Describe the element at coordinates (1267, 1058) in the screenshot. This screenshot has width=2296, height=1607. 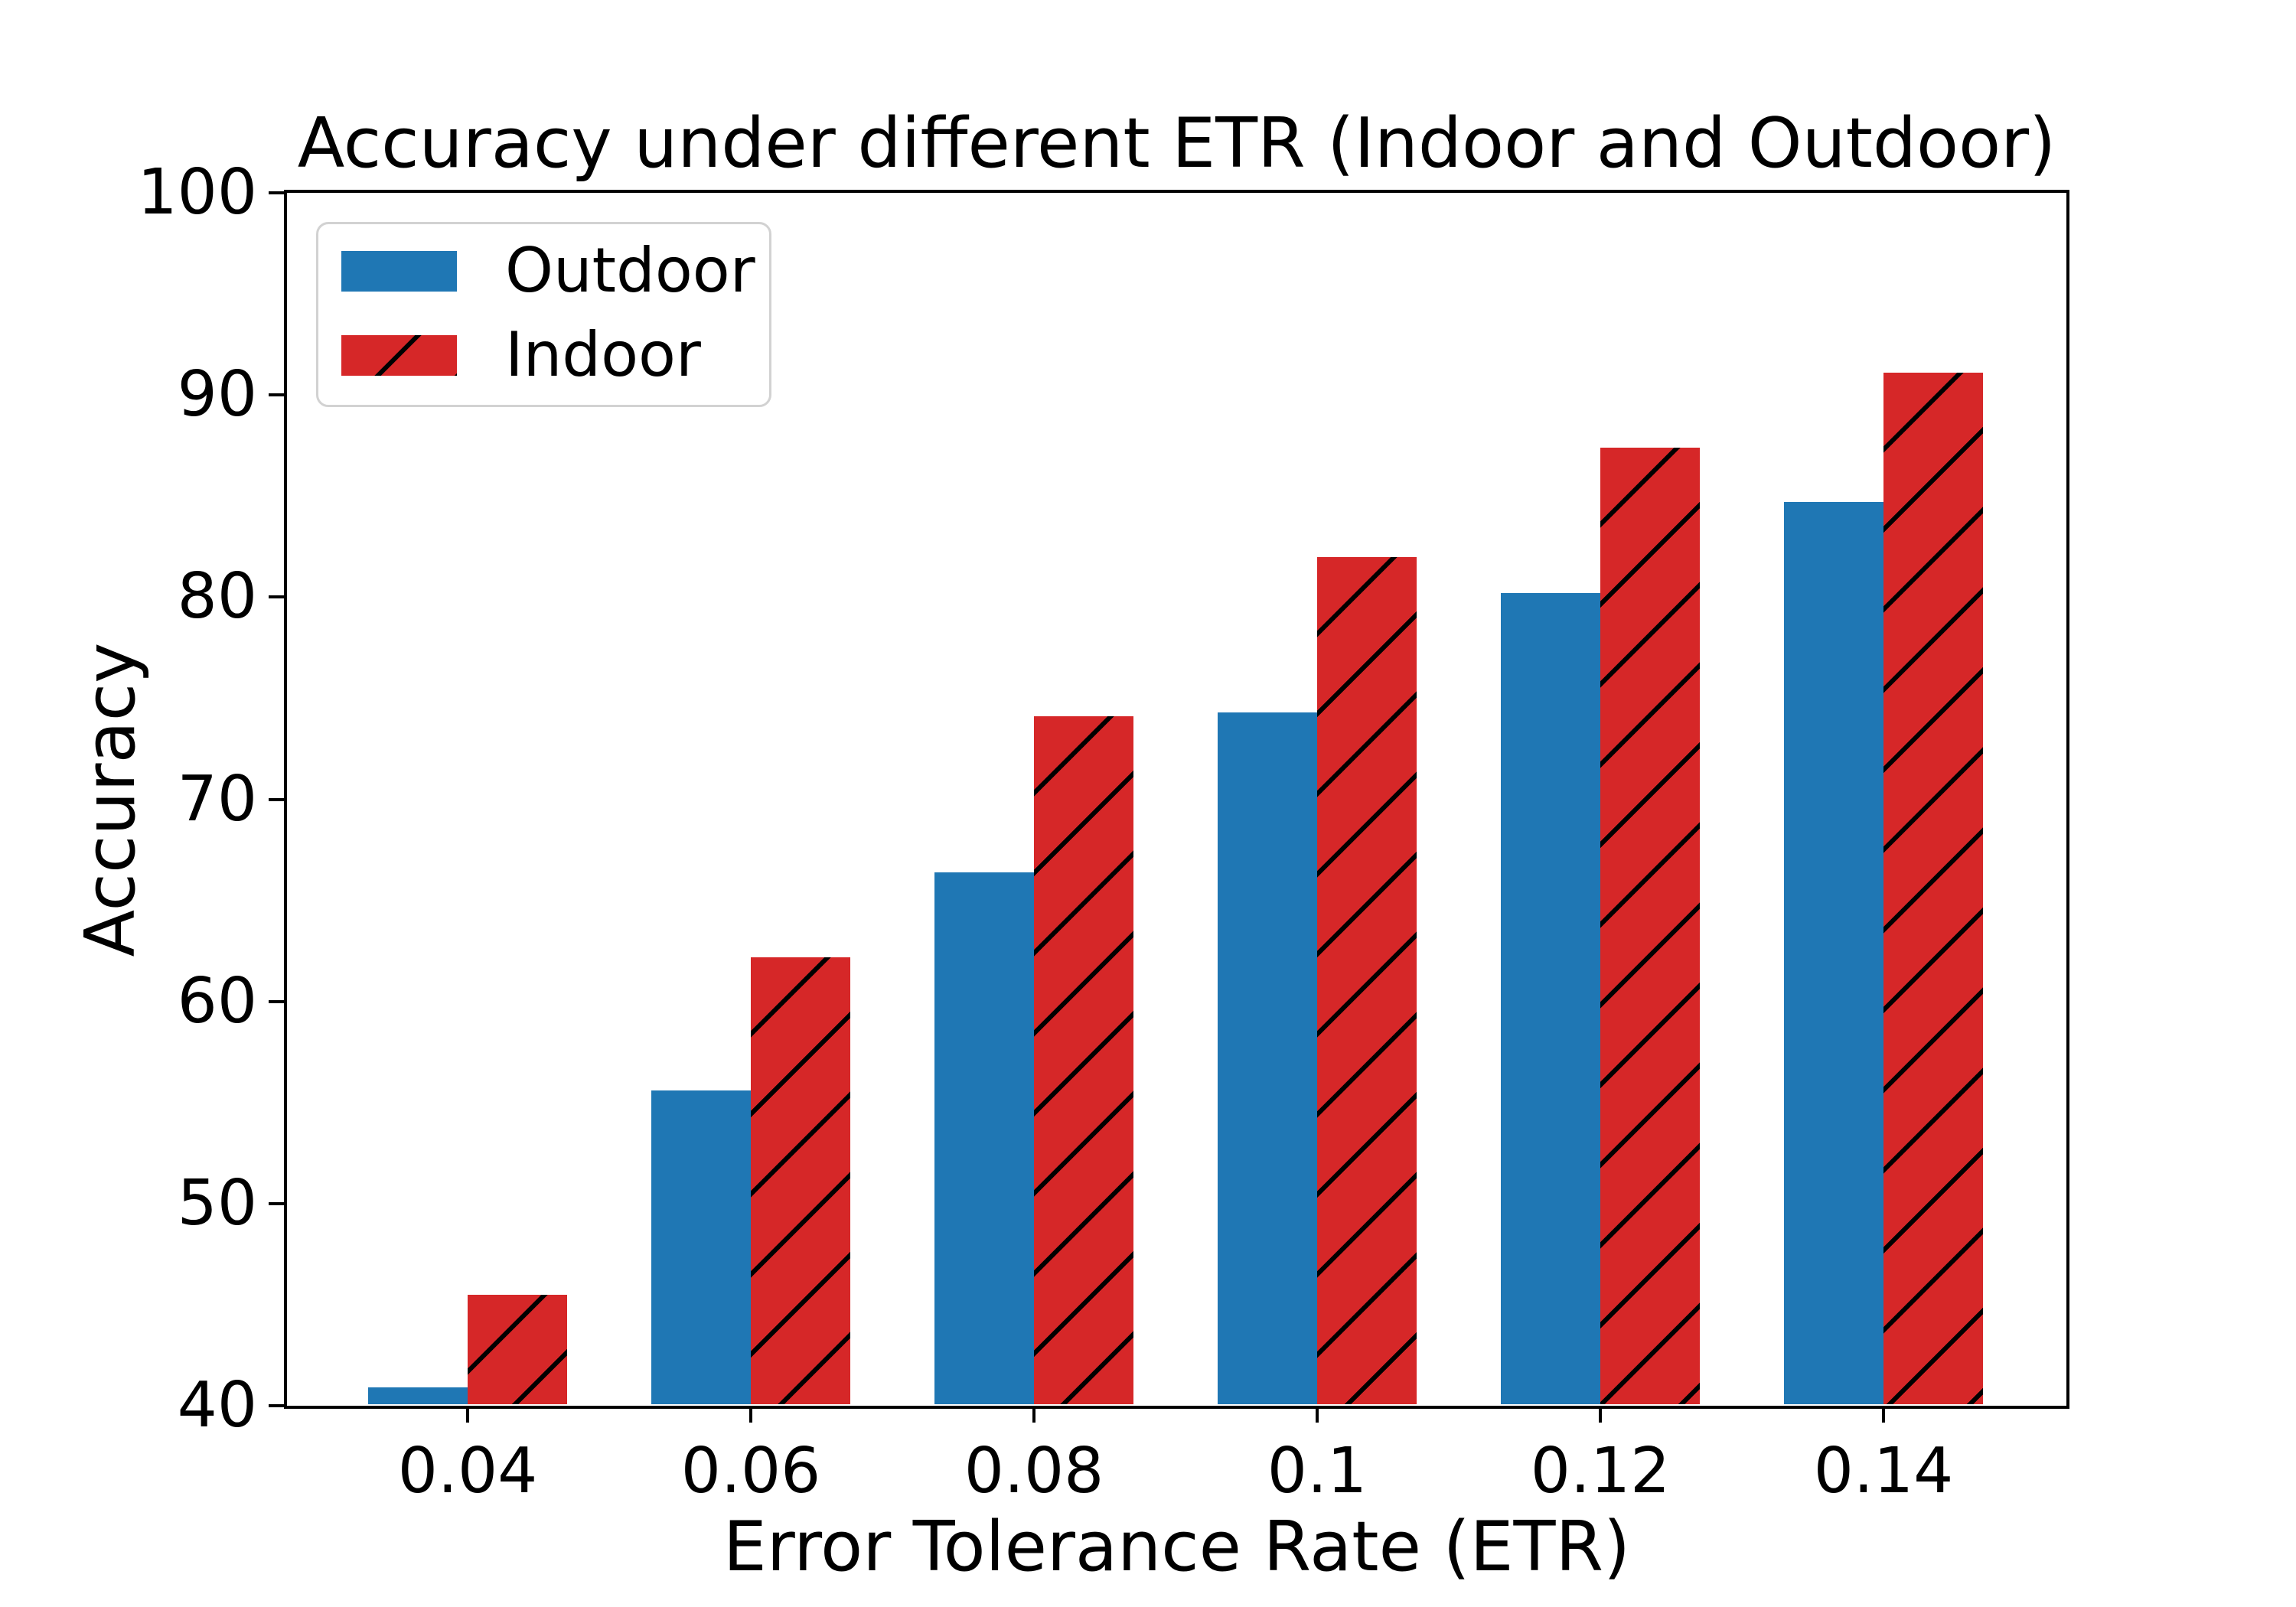
I see `bar-outdoor-0.1` at that location.